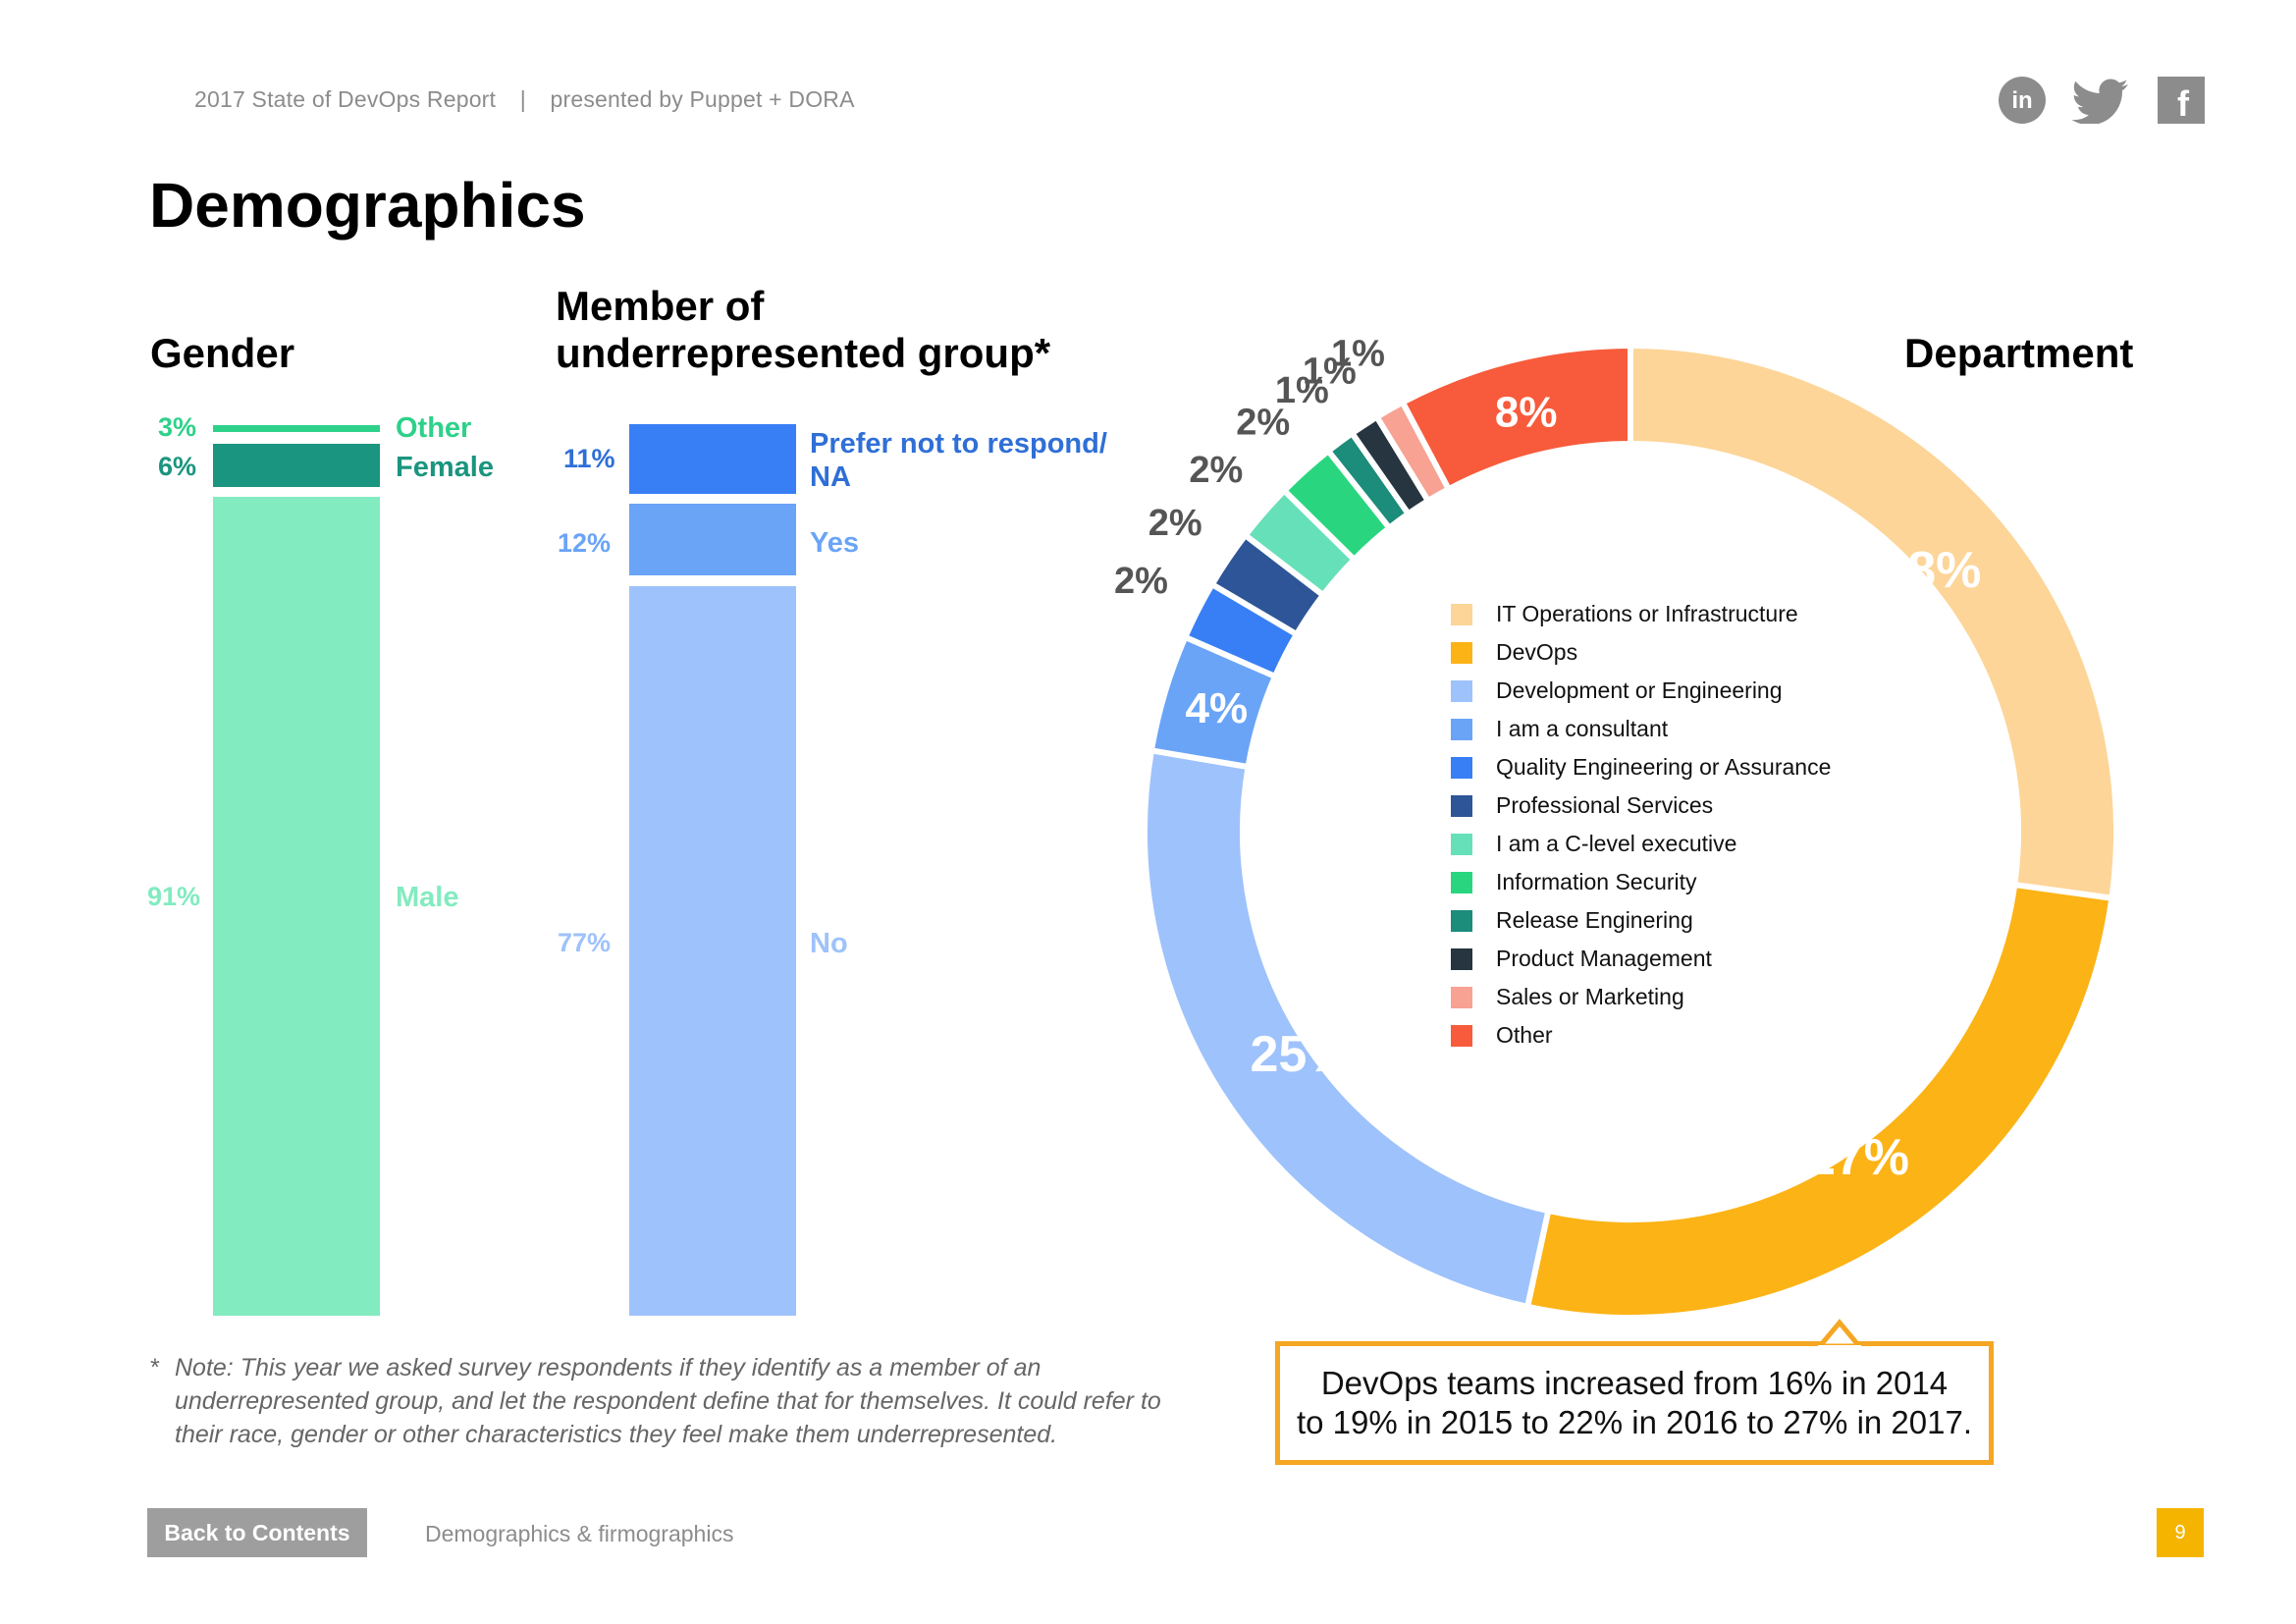 This screenshot has height=1624, width=2296. Describe the element at coordinates (434, 428) in the screenshot. I see `gender-other-label: Other` at that location.